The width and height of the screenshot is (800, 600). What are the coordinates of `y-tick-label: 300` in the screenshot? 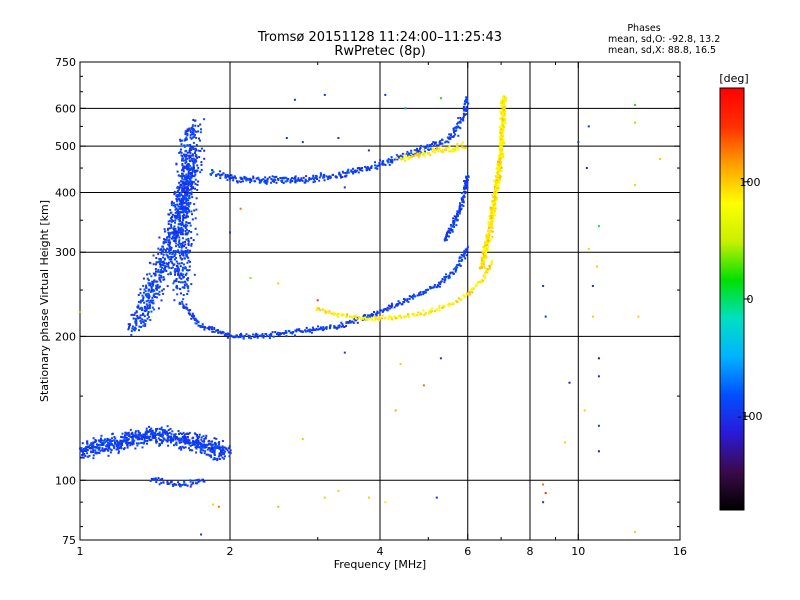 It's located at (65, 252).